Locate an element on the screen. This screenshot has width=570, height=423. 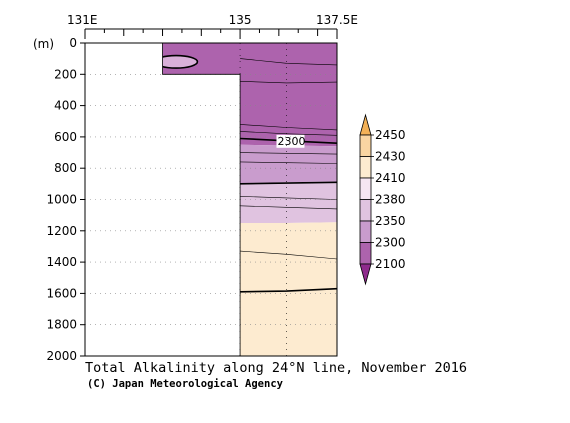
y-tick-label: 600 is located at coordinates (65, 137).